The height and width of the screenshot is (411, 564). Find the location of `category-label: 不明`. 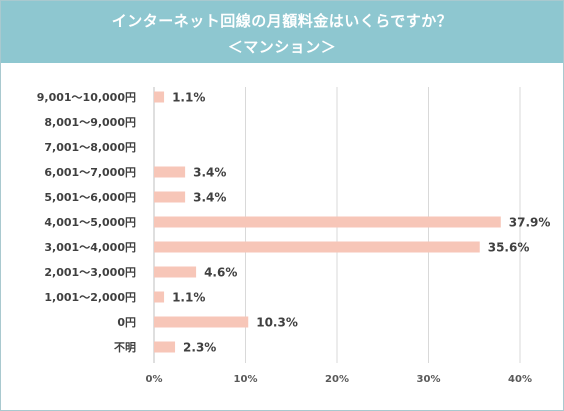

category-label: 不明 is located at coordinates (125, 347).